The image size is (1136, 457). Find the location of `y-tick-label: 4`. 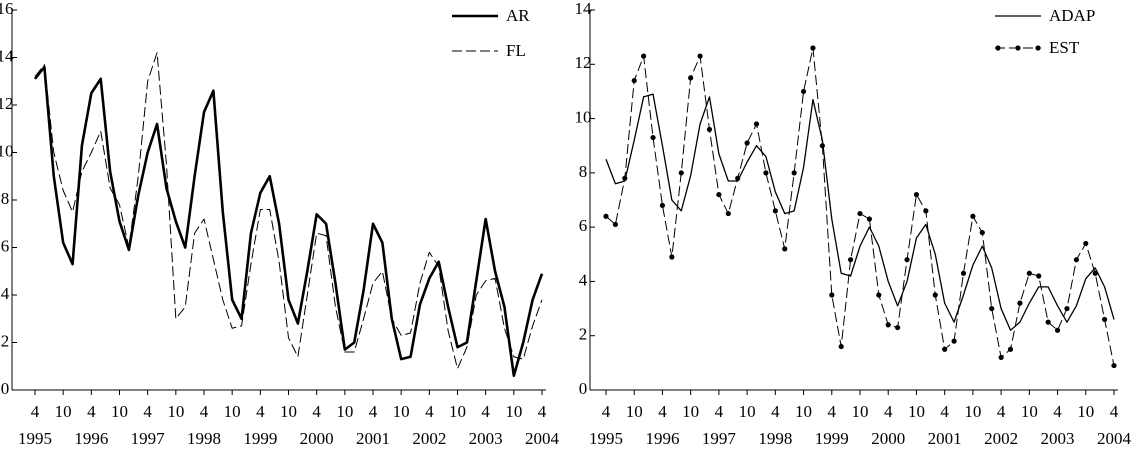

y-tick-label: 4 is located at coordinates (5, 293).